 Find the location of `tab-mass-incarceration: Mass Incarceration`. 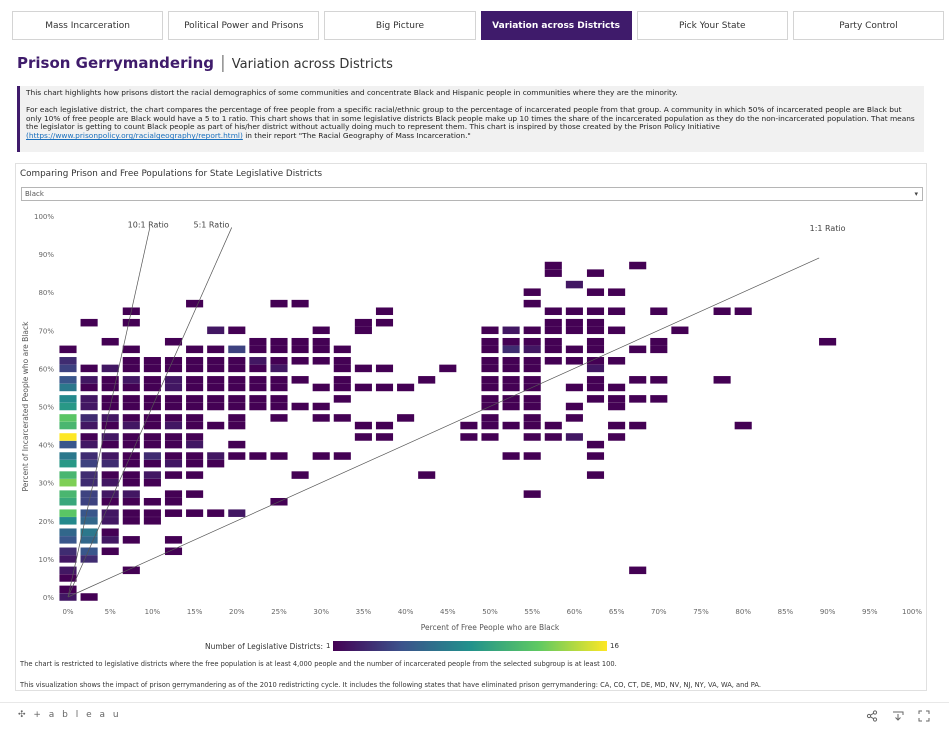

tab-mass-incarceration: Mass Incarceration is located at coordinates (88, 25).